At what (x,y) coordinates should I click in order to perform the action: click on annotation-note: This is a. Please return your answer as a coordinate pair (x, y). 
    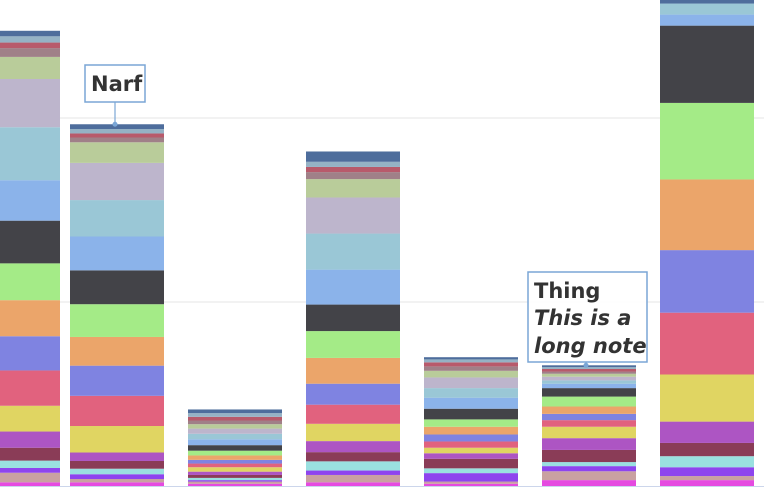
    Looking at the image, I should click on (582, 318).